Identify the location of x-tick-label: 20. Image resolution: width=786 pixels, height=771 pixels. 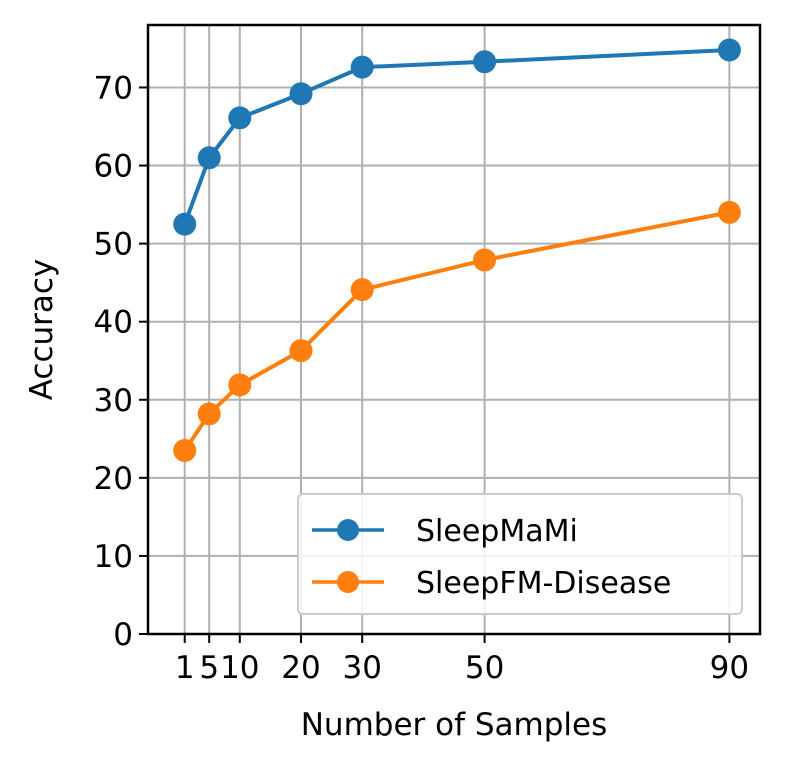
(300, 668).